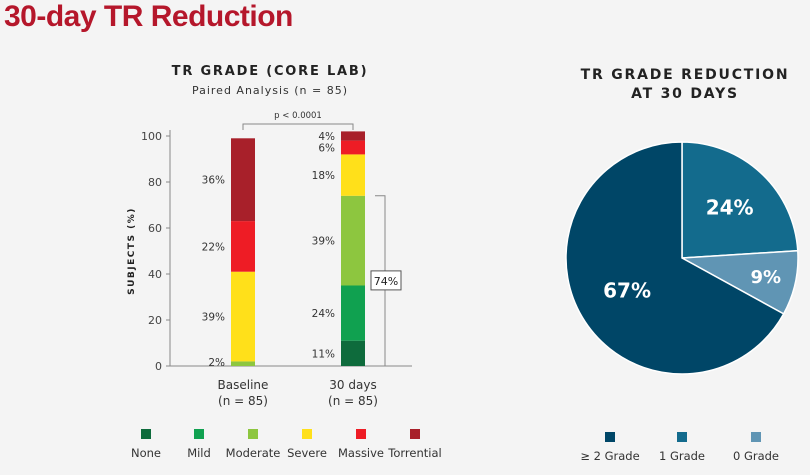 Image resolution: width=810 pixels, height=475 pixels. What do you see at coordinates (298, 126) in the screenshot?
I see `p-value-bracket` at bounding box center [298, 126].